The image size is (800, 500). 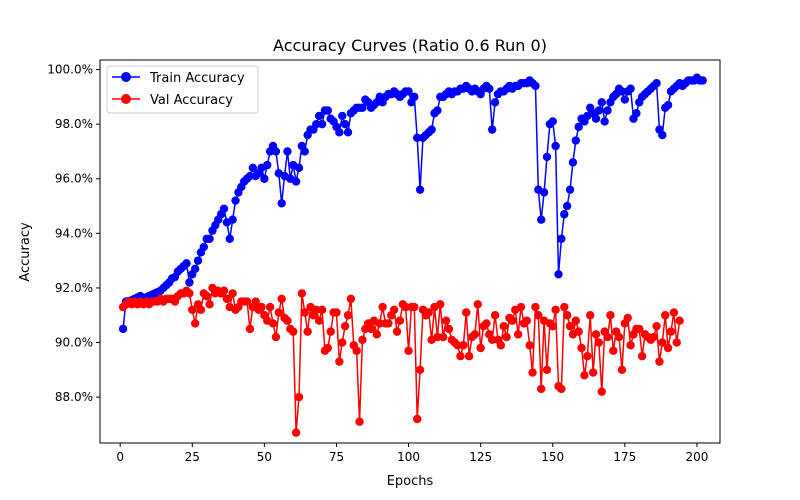 I want to click on x-tick-label: 0, so click(x=120, y=457).